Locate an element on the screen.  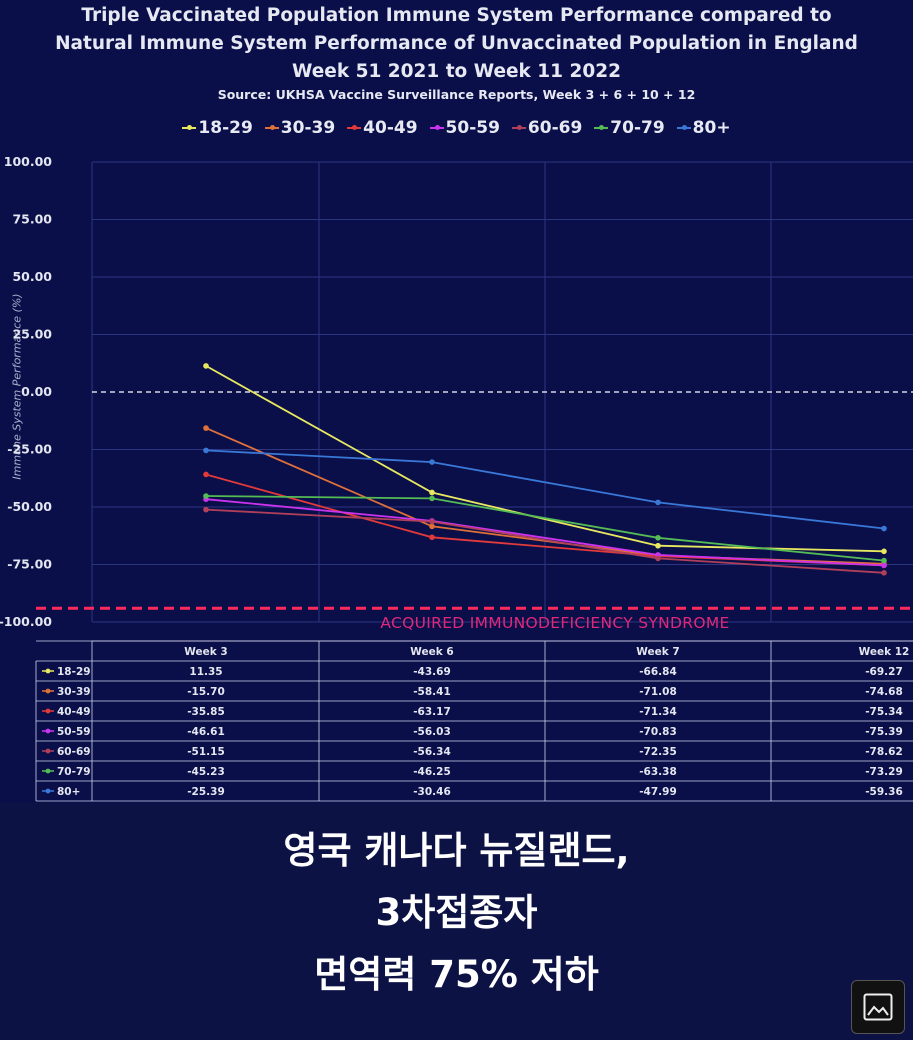
table-cell: -75.39 is located at coordinates (884, 732).